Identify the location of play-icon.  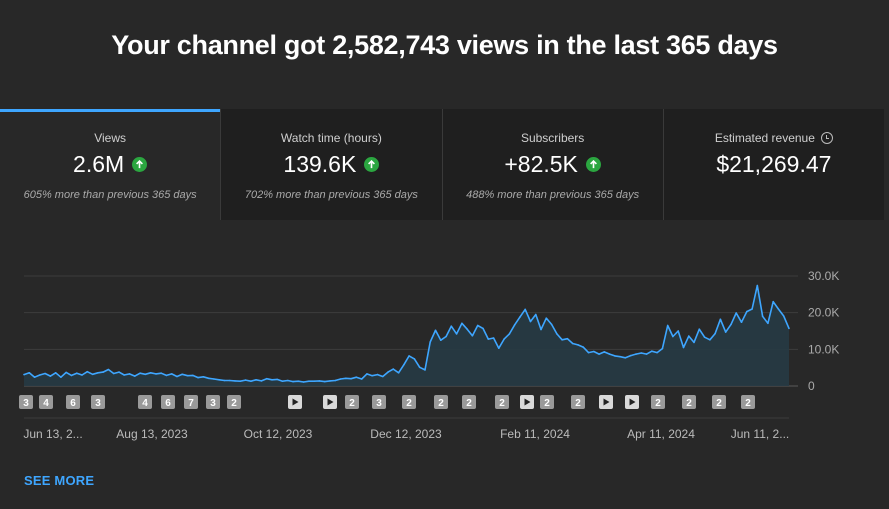
(527, 402).